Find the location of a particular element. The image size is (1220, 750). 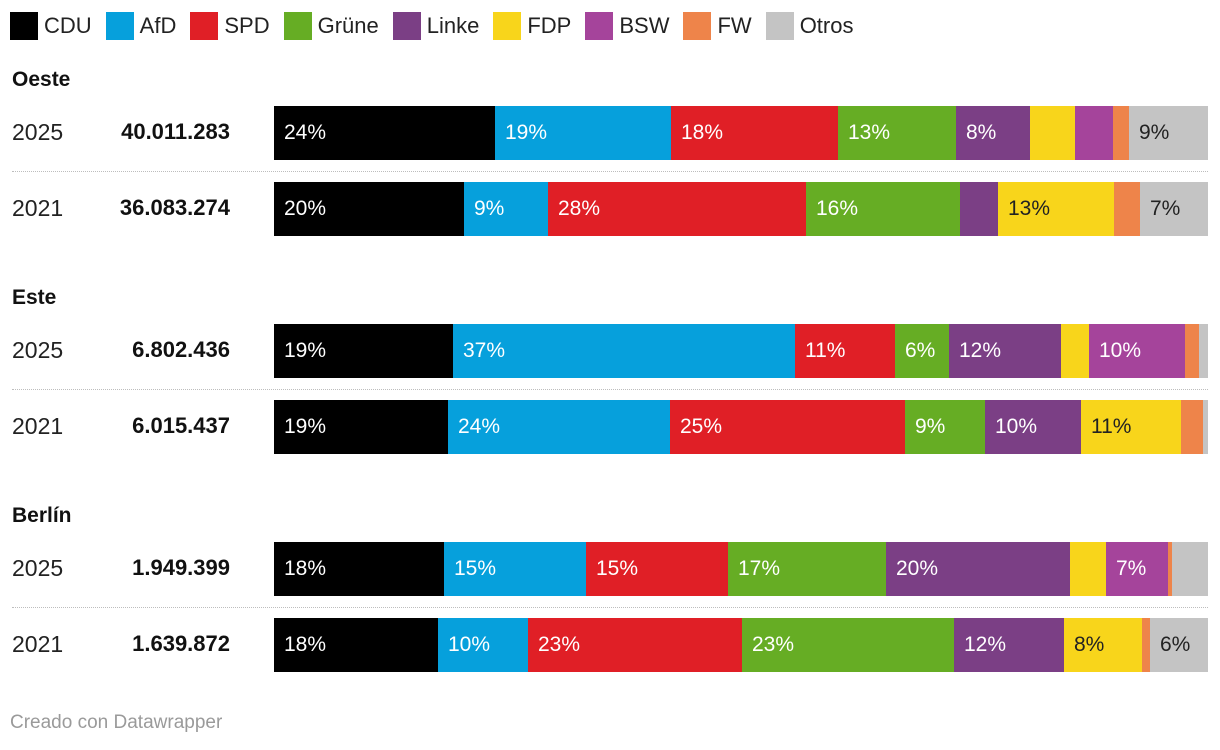

stacked-bar: 19% 24% 25% 9% 10% 11% is located at coordinates (741, 427).